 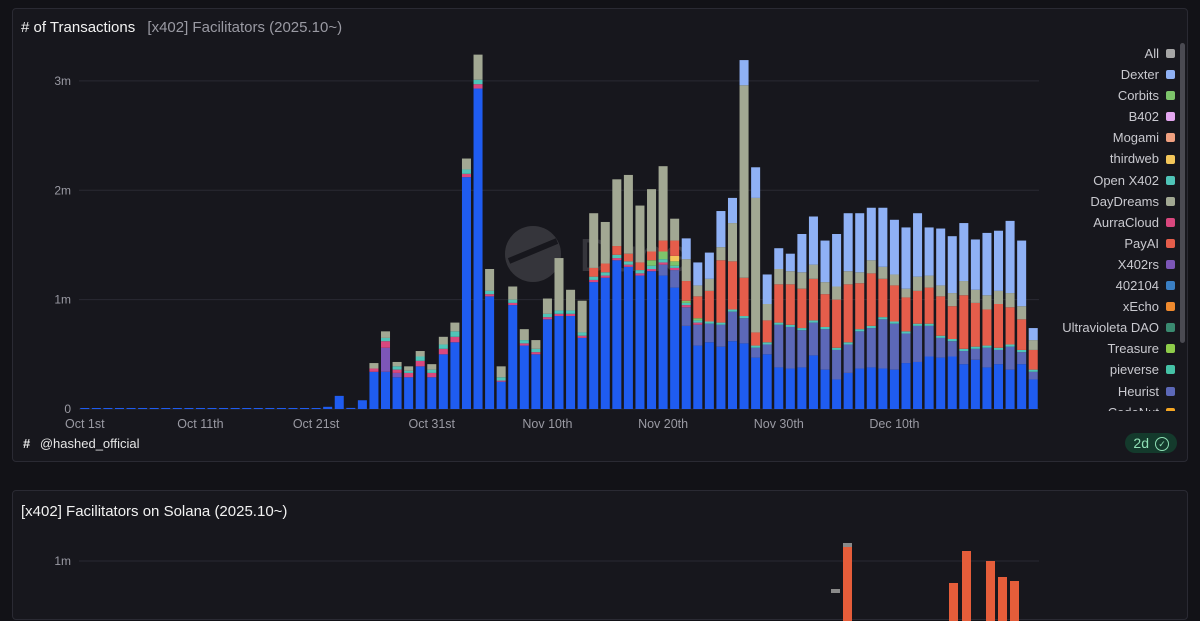 I want to click on legend-scrollbar, so click(x=1182, y=193).